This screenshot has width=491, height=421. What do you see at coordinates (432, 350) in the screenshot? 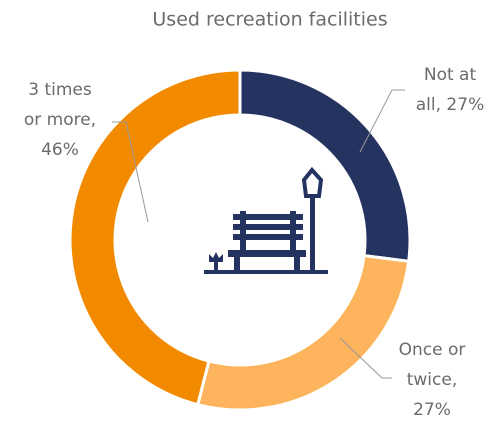
I see `data-label: Once or` at bounding box center [432, 350].